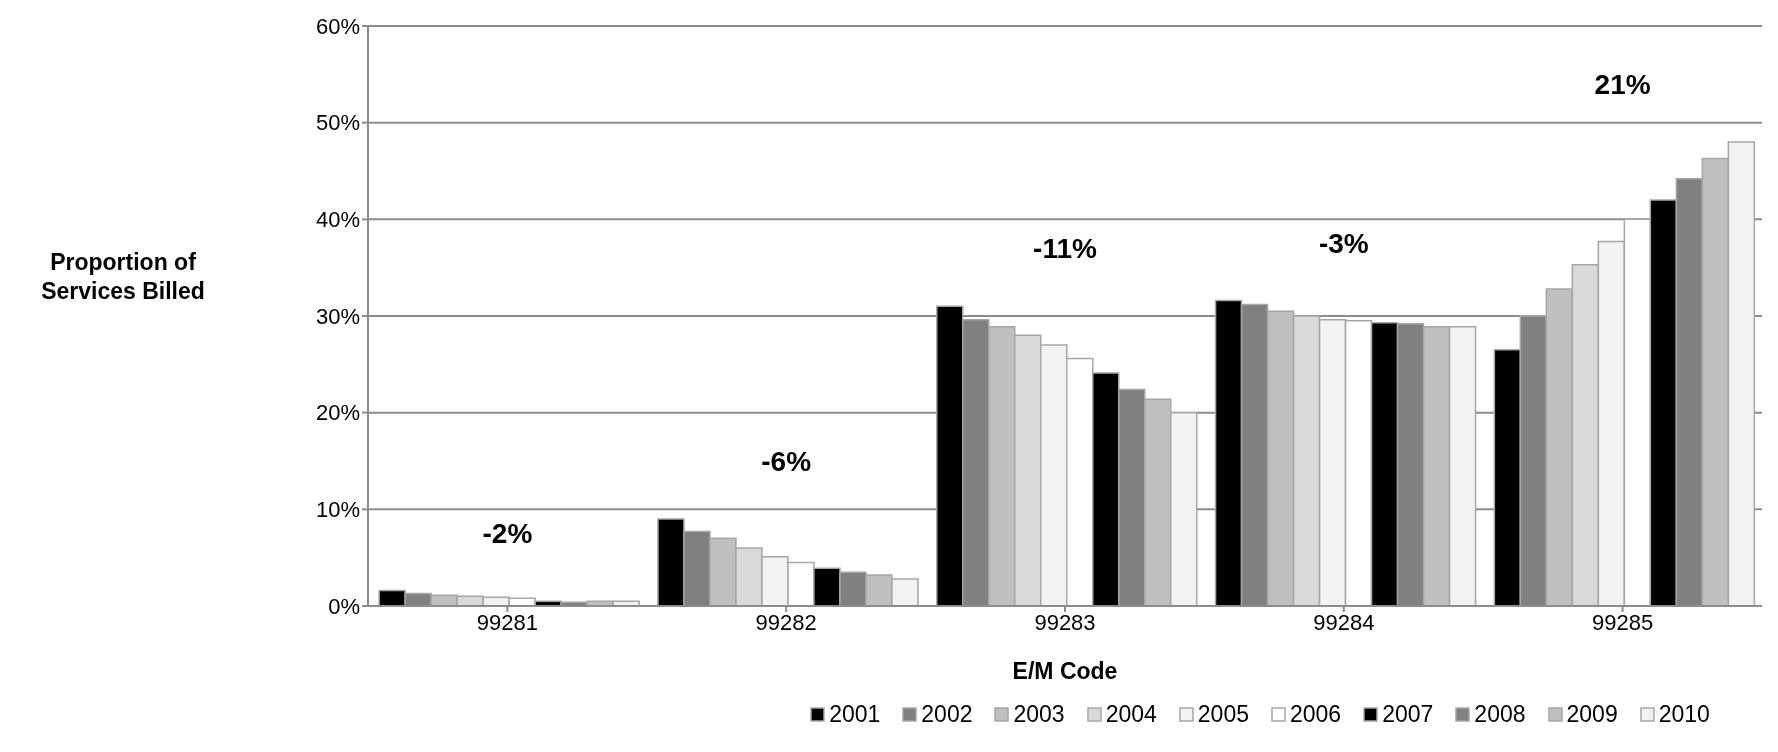 The width and height of the screenshot is (1778, 752). I want to click on y-tick-label: 20%, so click(337, 413).